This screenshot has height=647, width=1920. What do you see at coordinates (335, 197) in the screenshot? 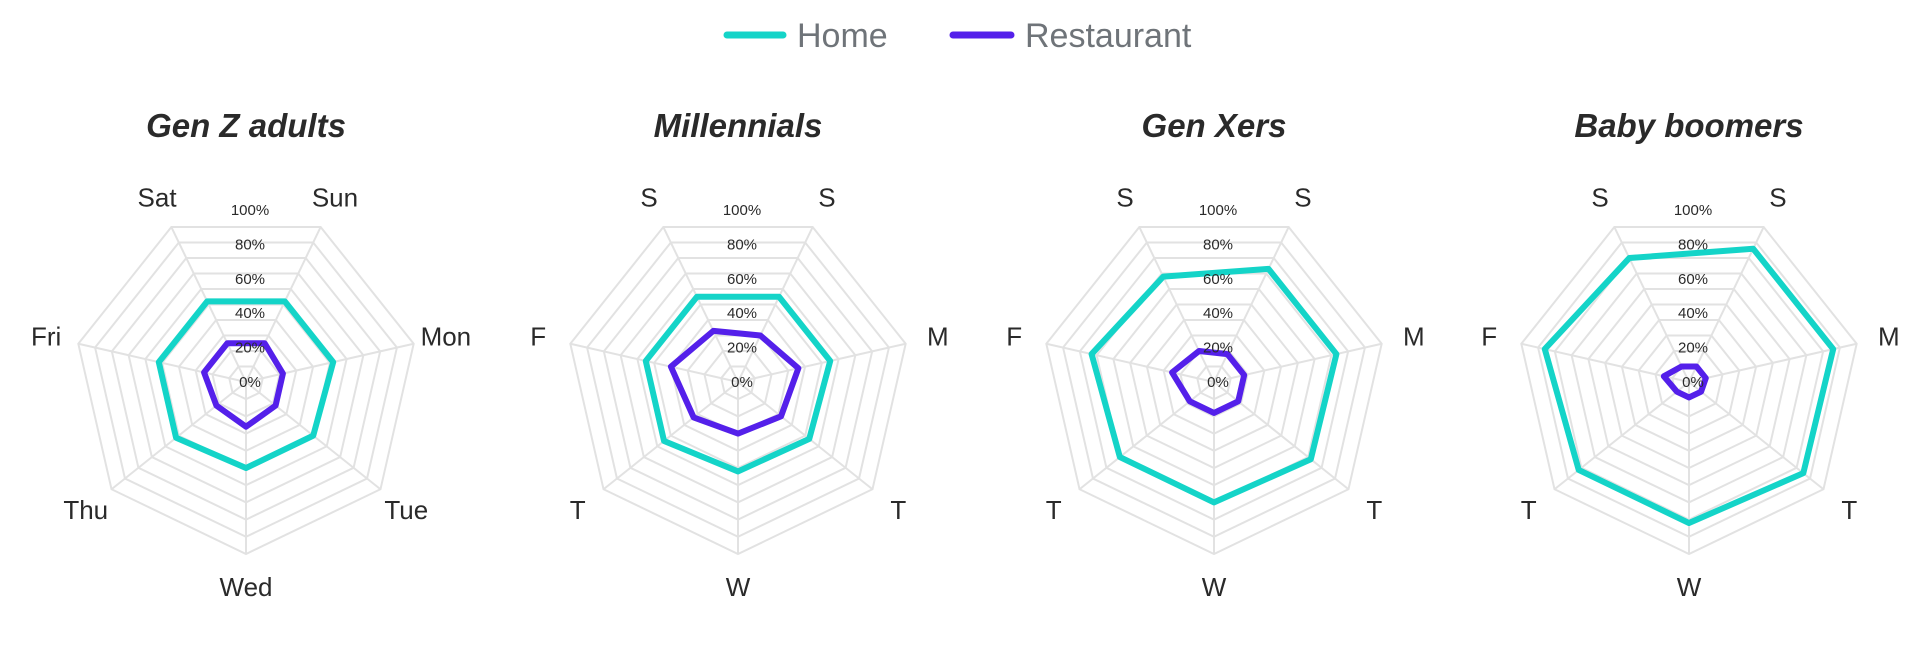
I see `axis-label: Sun` at bounding box center [335, 197].